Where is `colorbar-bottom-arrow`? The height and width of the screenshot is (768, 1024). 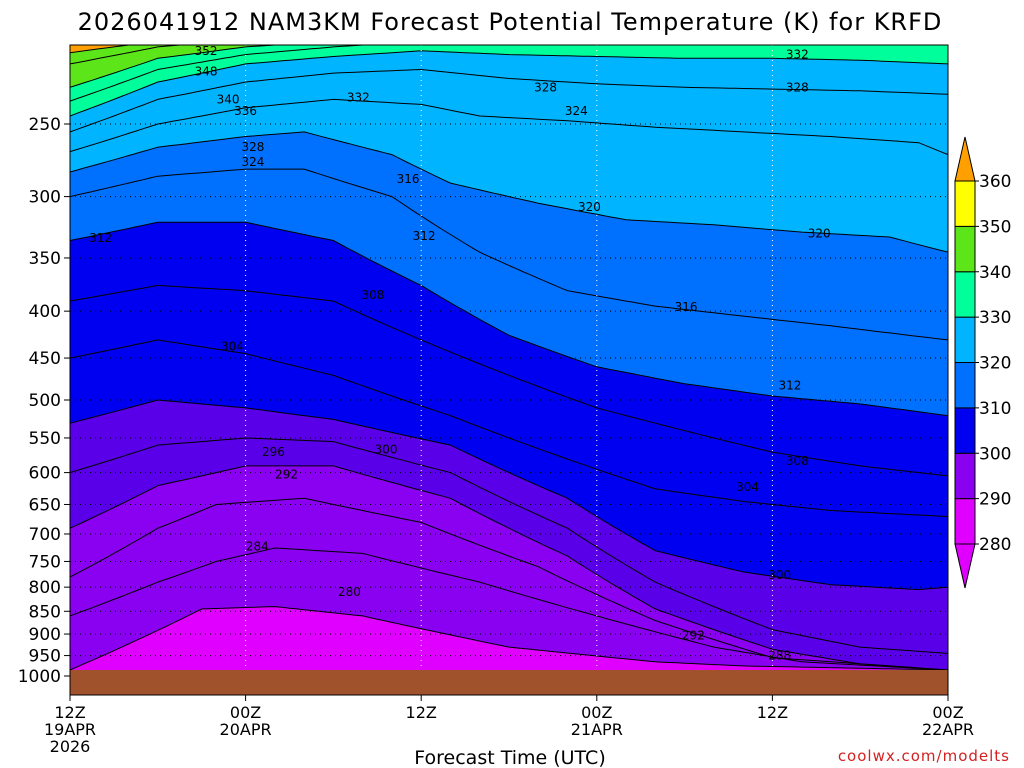 colorbar-bottom-arrow is located at coordinates (965, 566).